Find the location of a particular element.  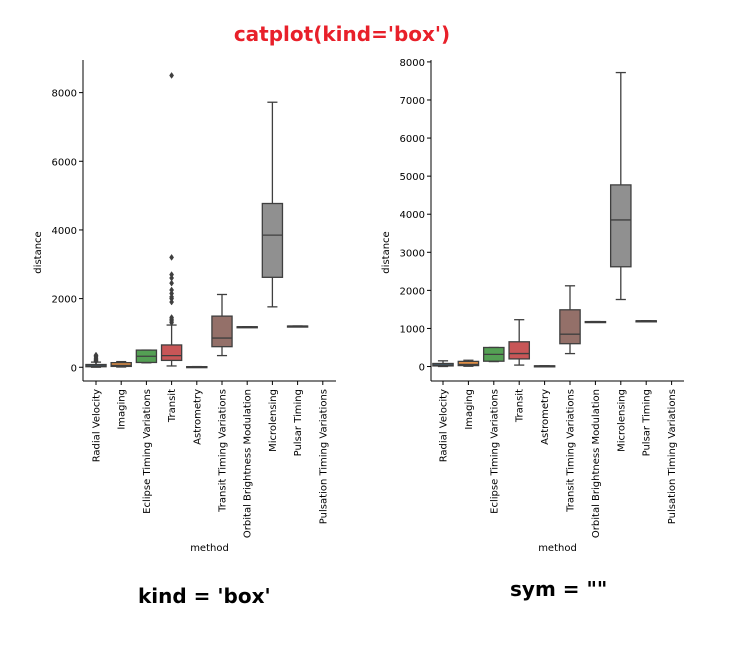

y-tick-label: 7000 is located at coordinates (412, 101).